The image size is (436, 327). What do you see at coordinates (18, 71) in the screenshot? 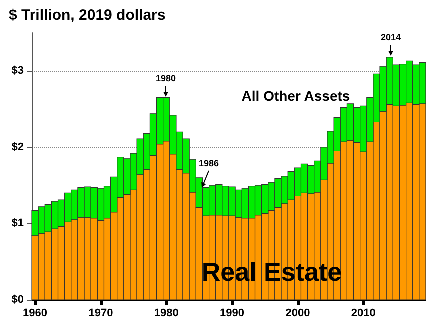
I see `y-tick-label: $3` at bounding box center [18, 71].